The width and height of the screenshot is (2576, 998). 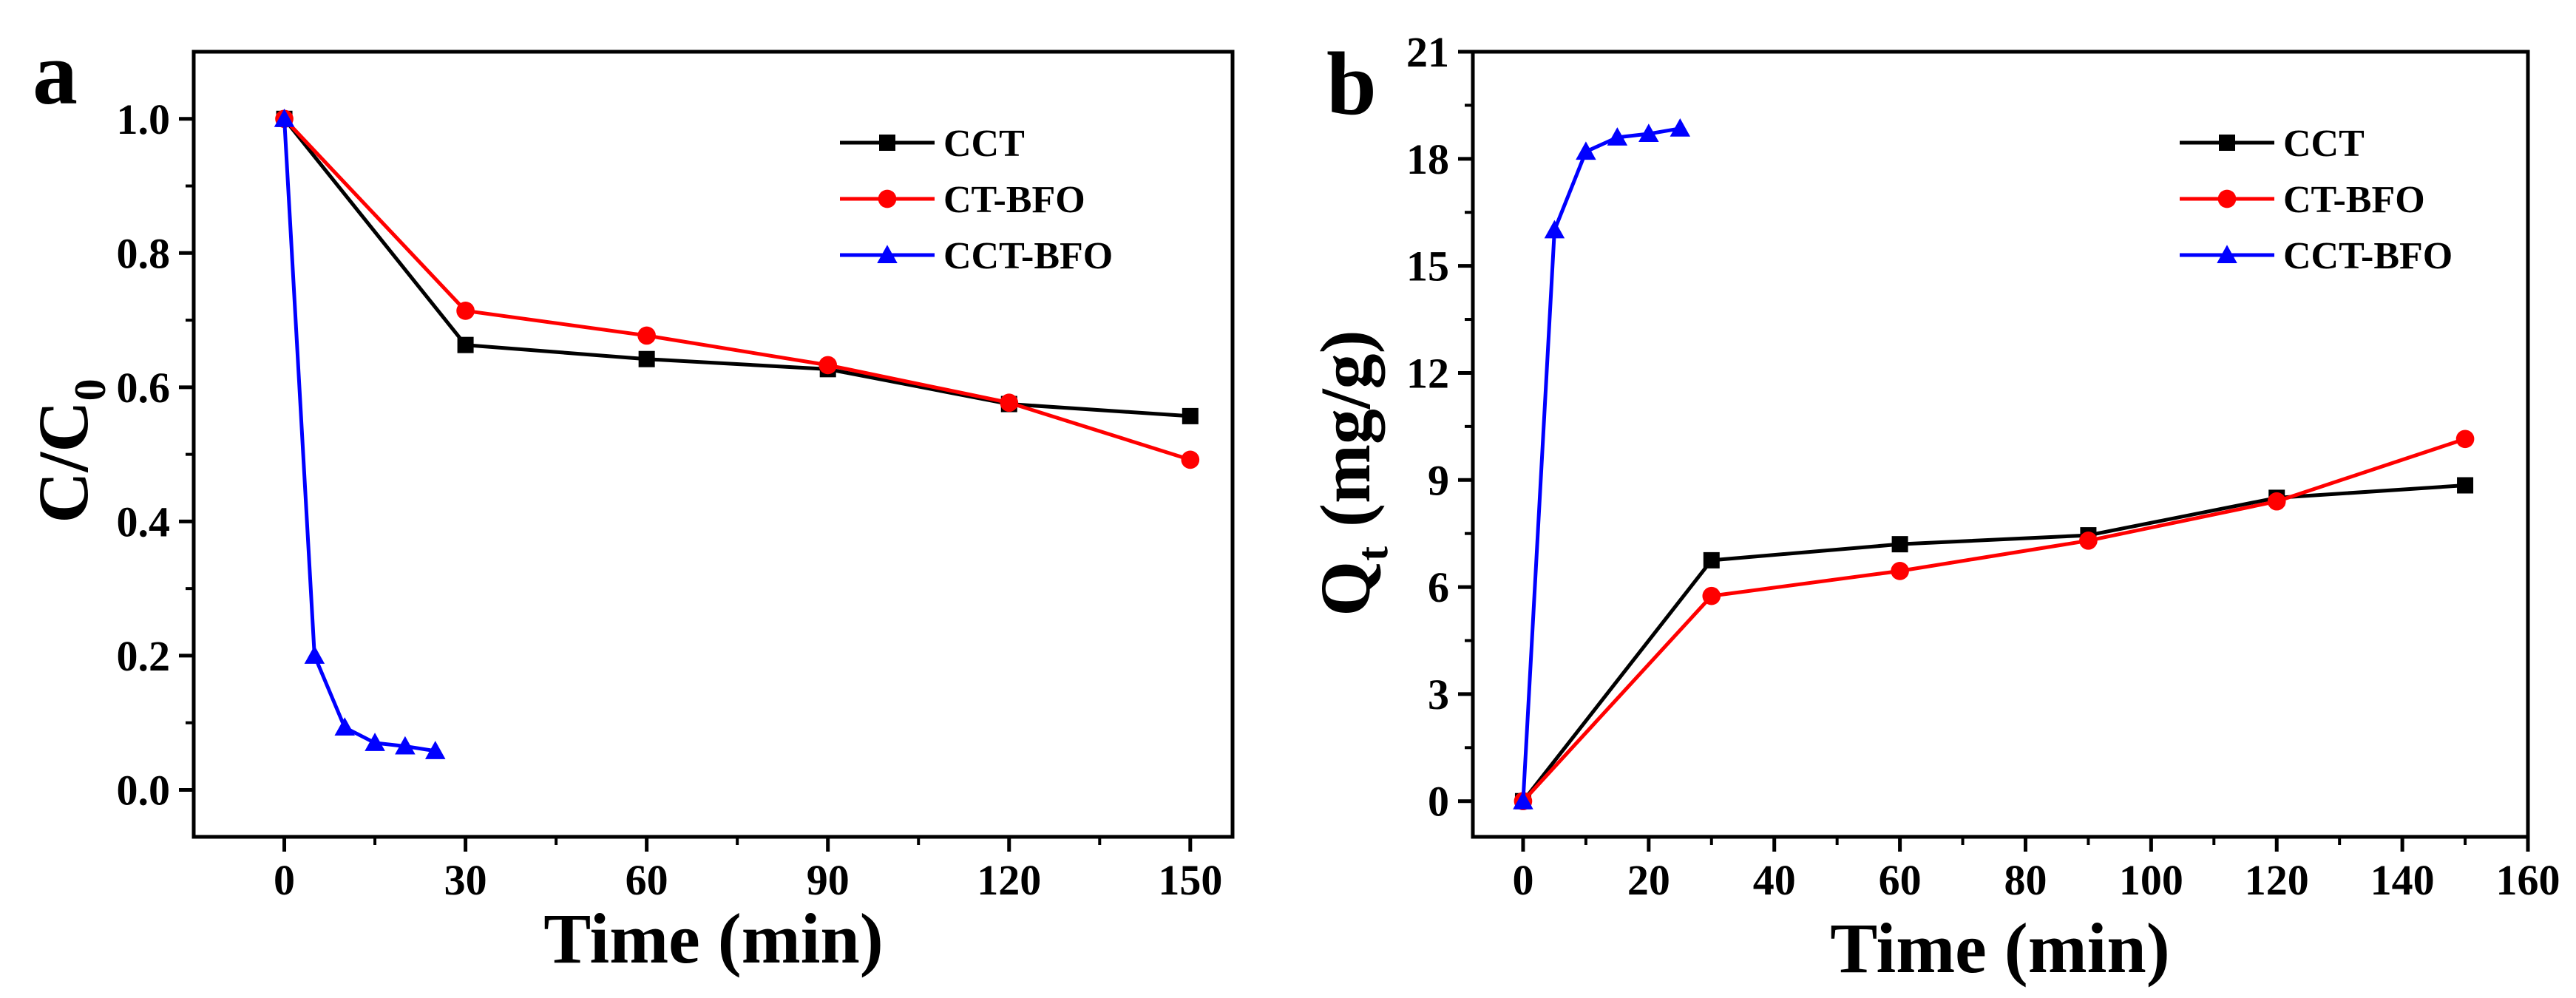 I want to click on x-tick-label: 30, so click(x=465, y=880).